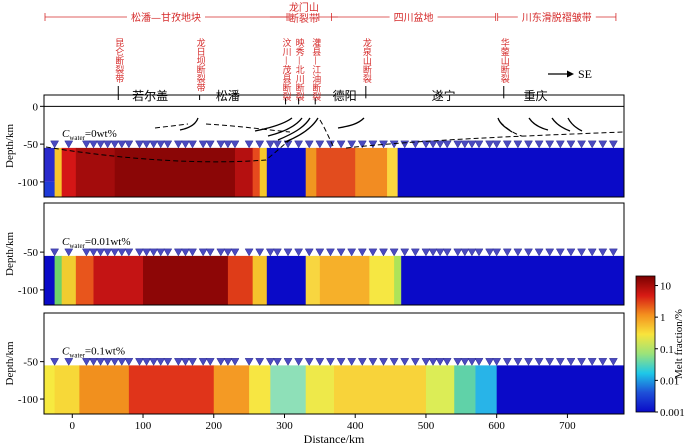 This screenshot has height=447, width=693. I want to click on colorbar-tick-label: 0.001, so click(672, 413).